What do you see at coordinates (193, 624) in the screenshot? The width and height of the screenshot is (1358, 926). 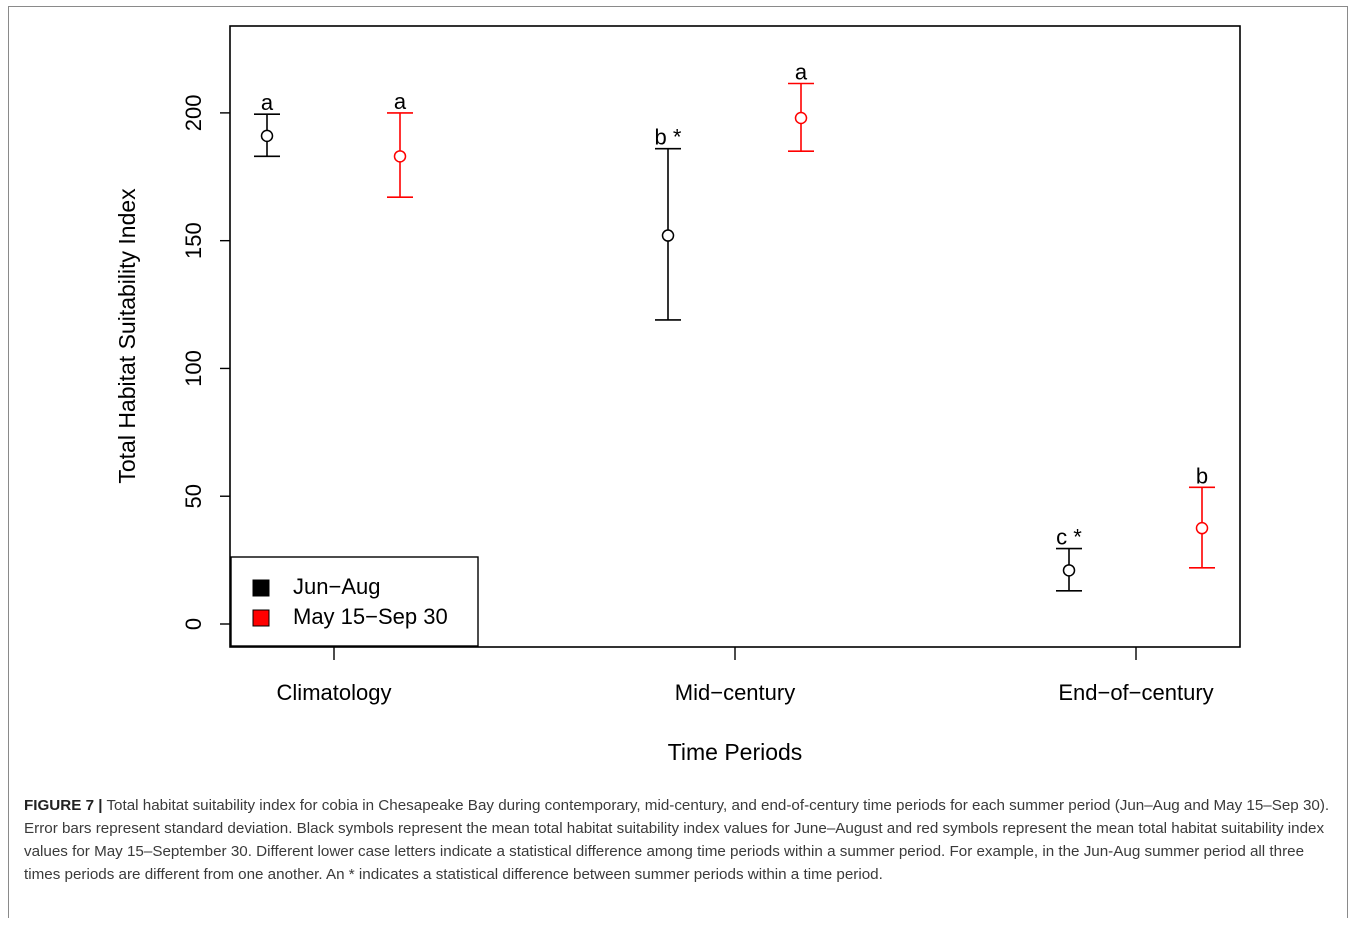 I see `y-tick-label: 0` at bounding box center [193, 624].